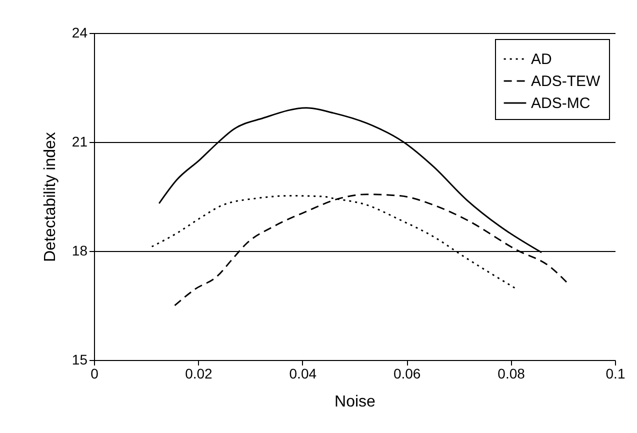  Describe the element at coordinates (541, 59) in the screenshot. I see `legend-label: AD` at that location.